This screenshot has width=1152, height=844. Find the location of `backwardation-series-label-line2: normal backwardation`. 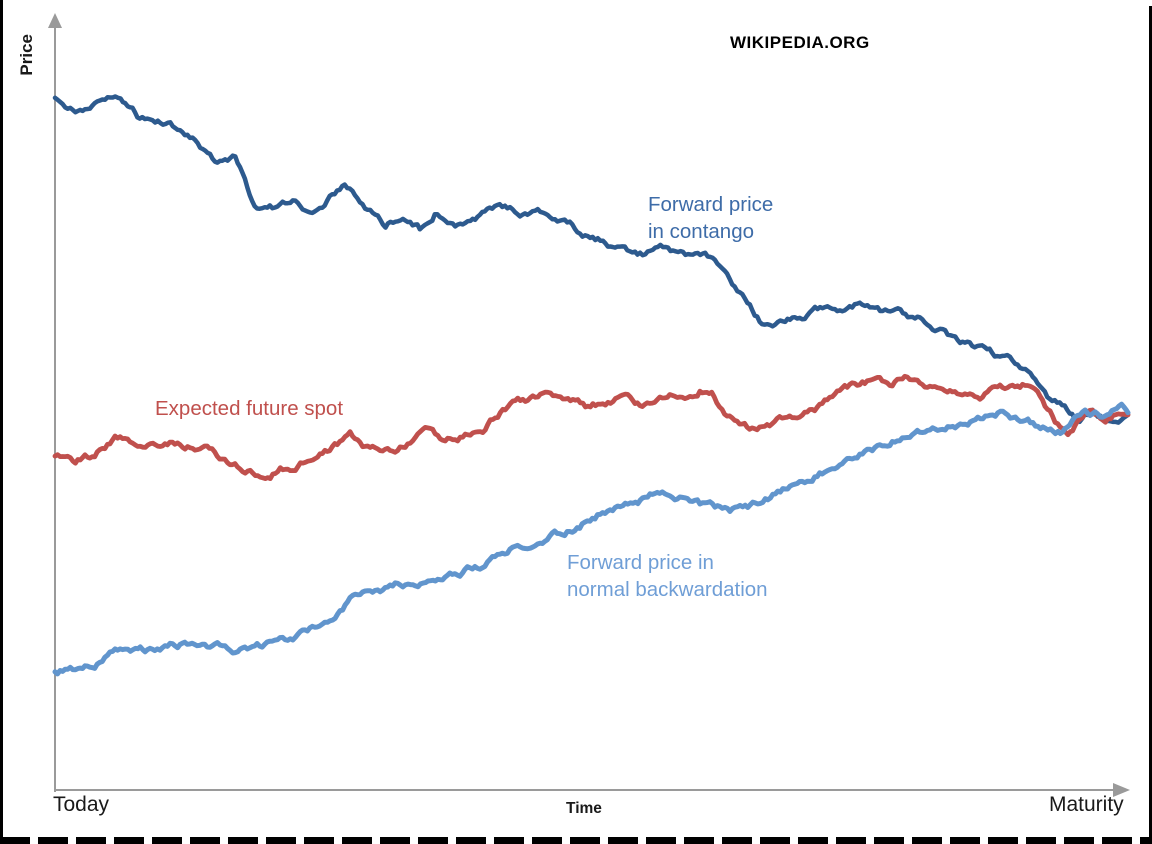

backwardation-series-label-line2: normal backwardation is located at coordinates (667, 589).